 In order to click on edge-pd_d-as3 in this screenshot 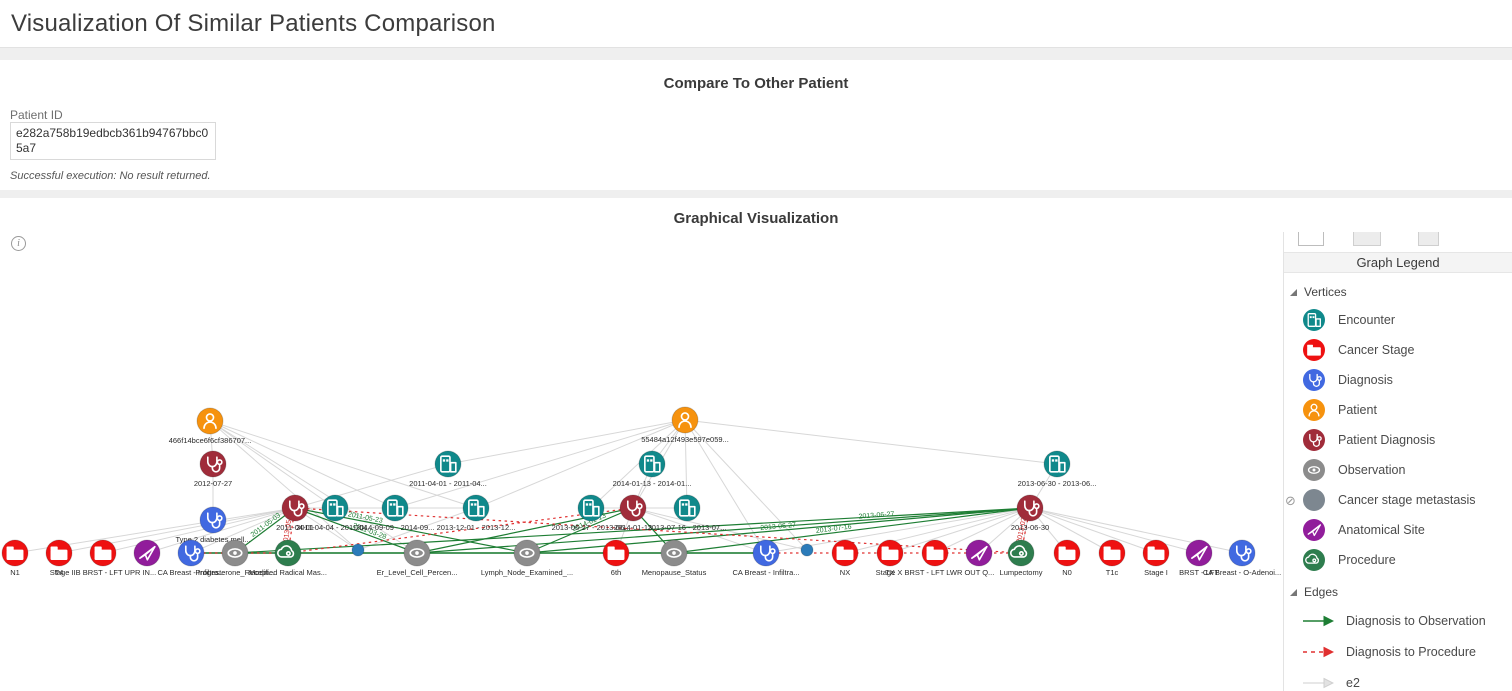, I will do `click(1114, 530)`.